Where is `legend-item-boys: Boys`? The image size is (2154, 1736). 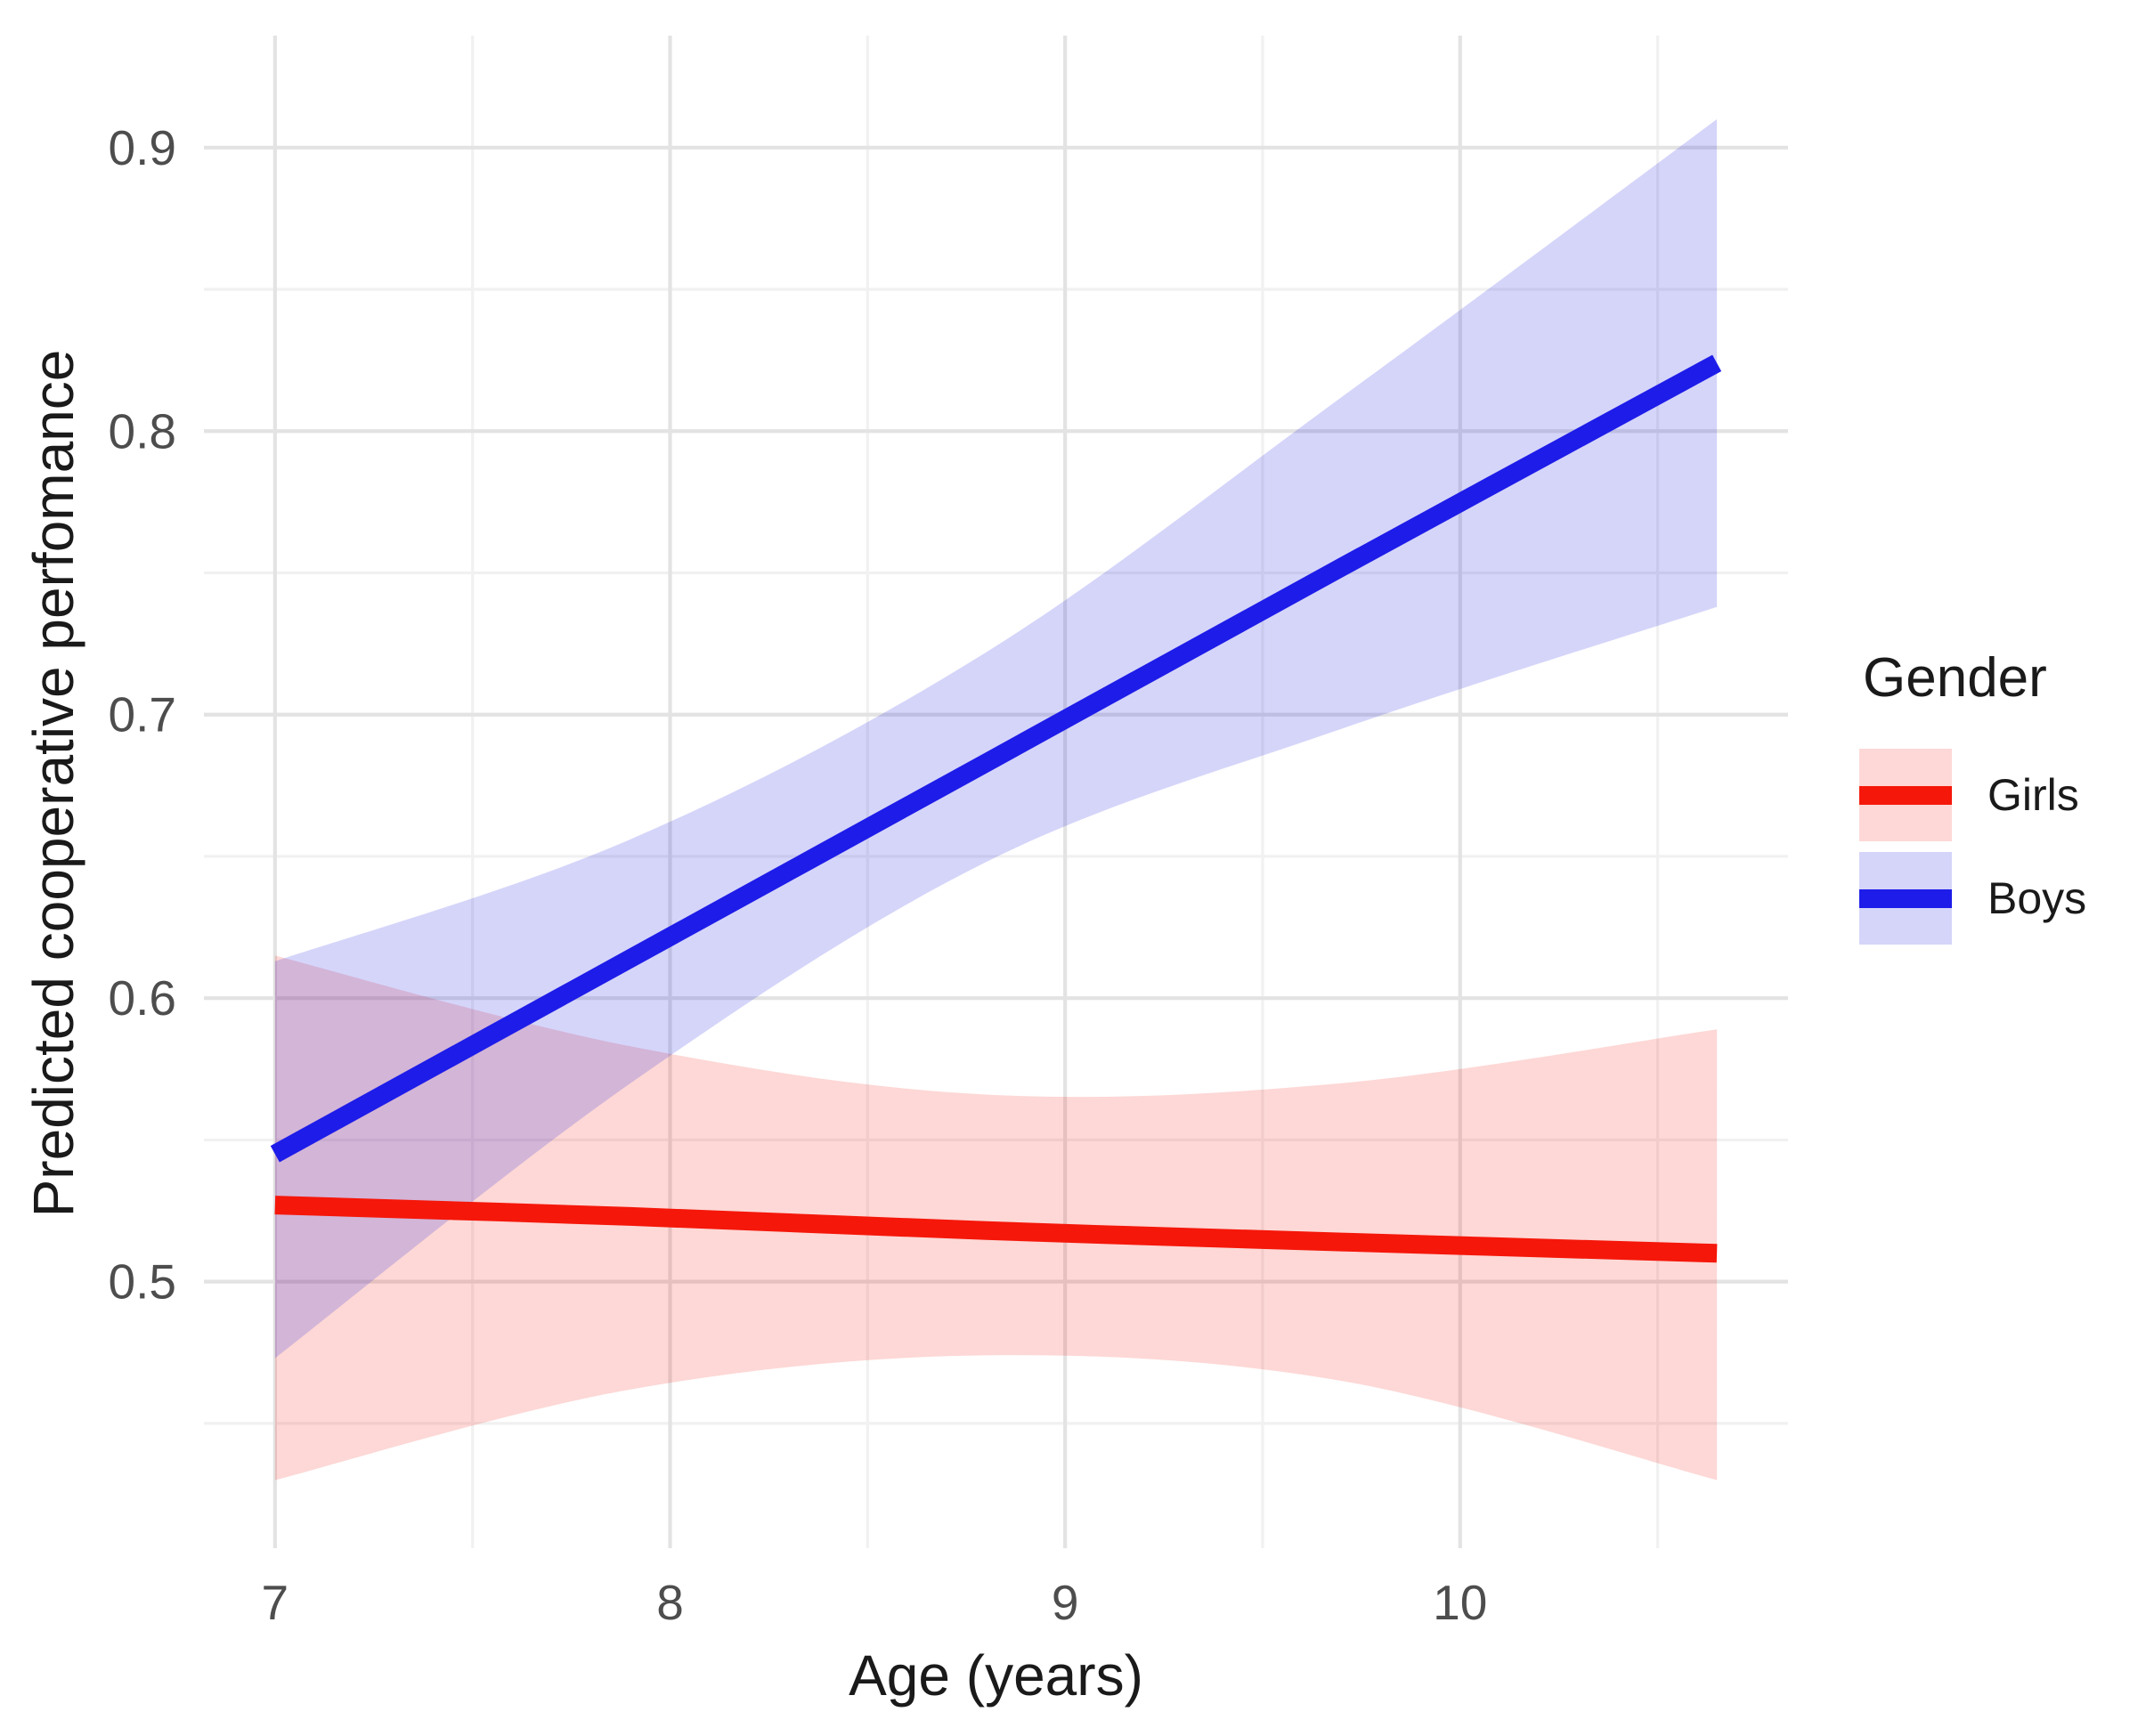 legend-item-boys: Boys is located at coordinates (1973, 898).